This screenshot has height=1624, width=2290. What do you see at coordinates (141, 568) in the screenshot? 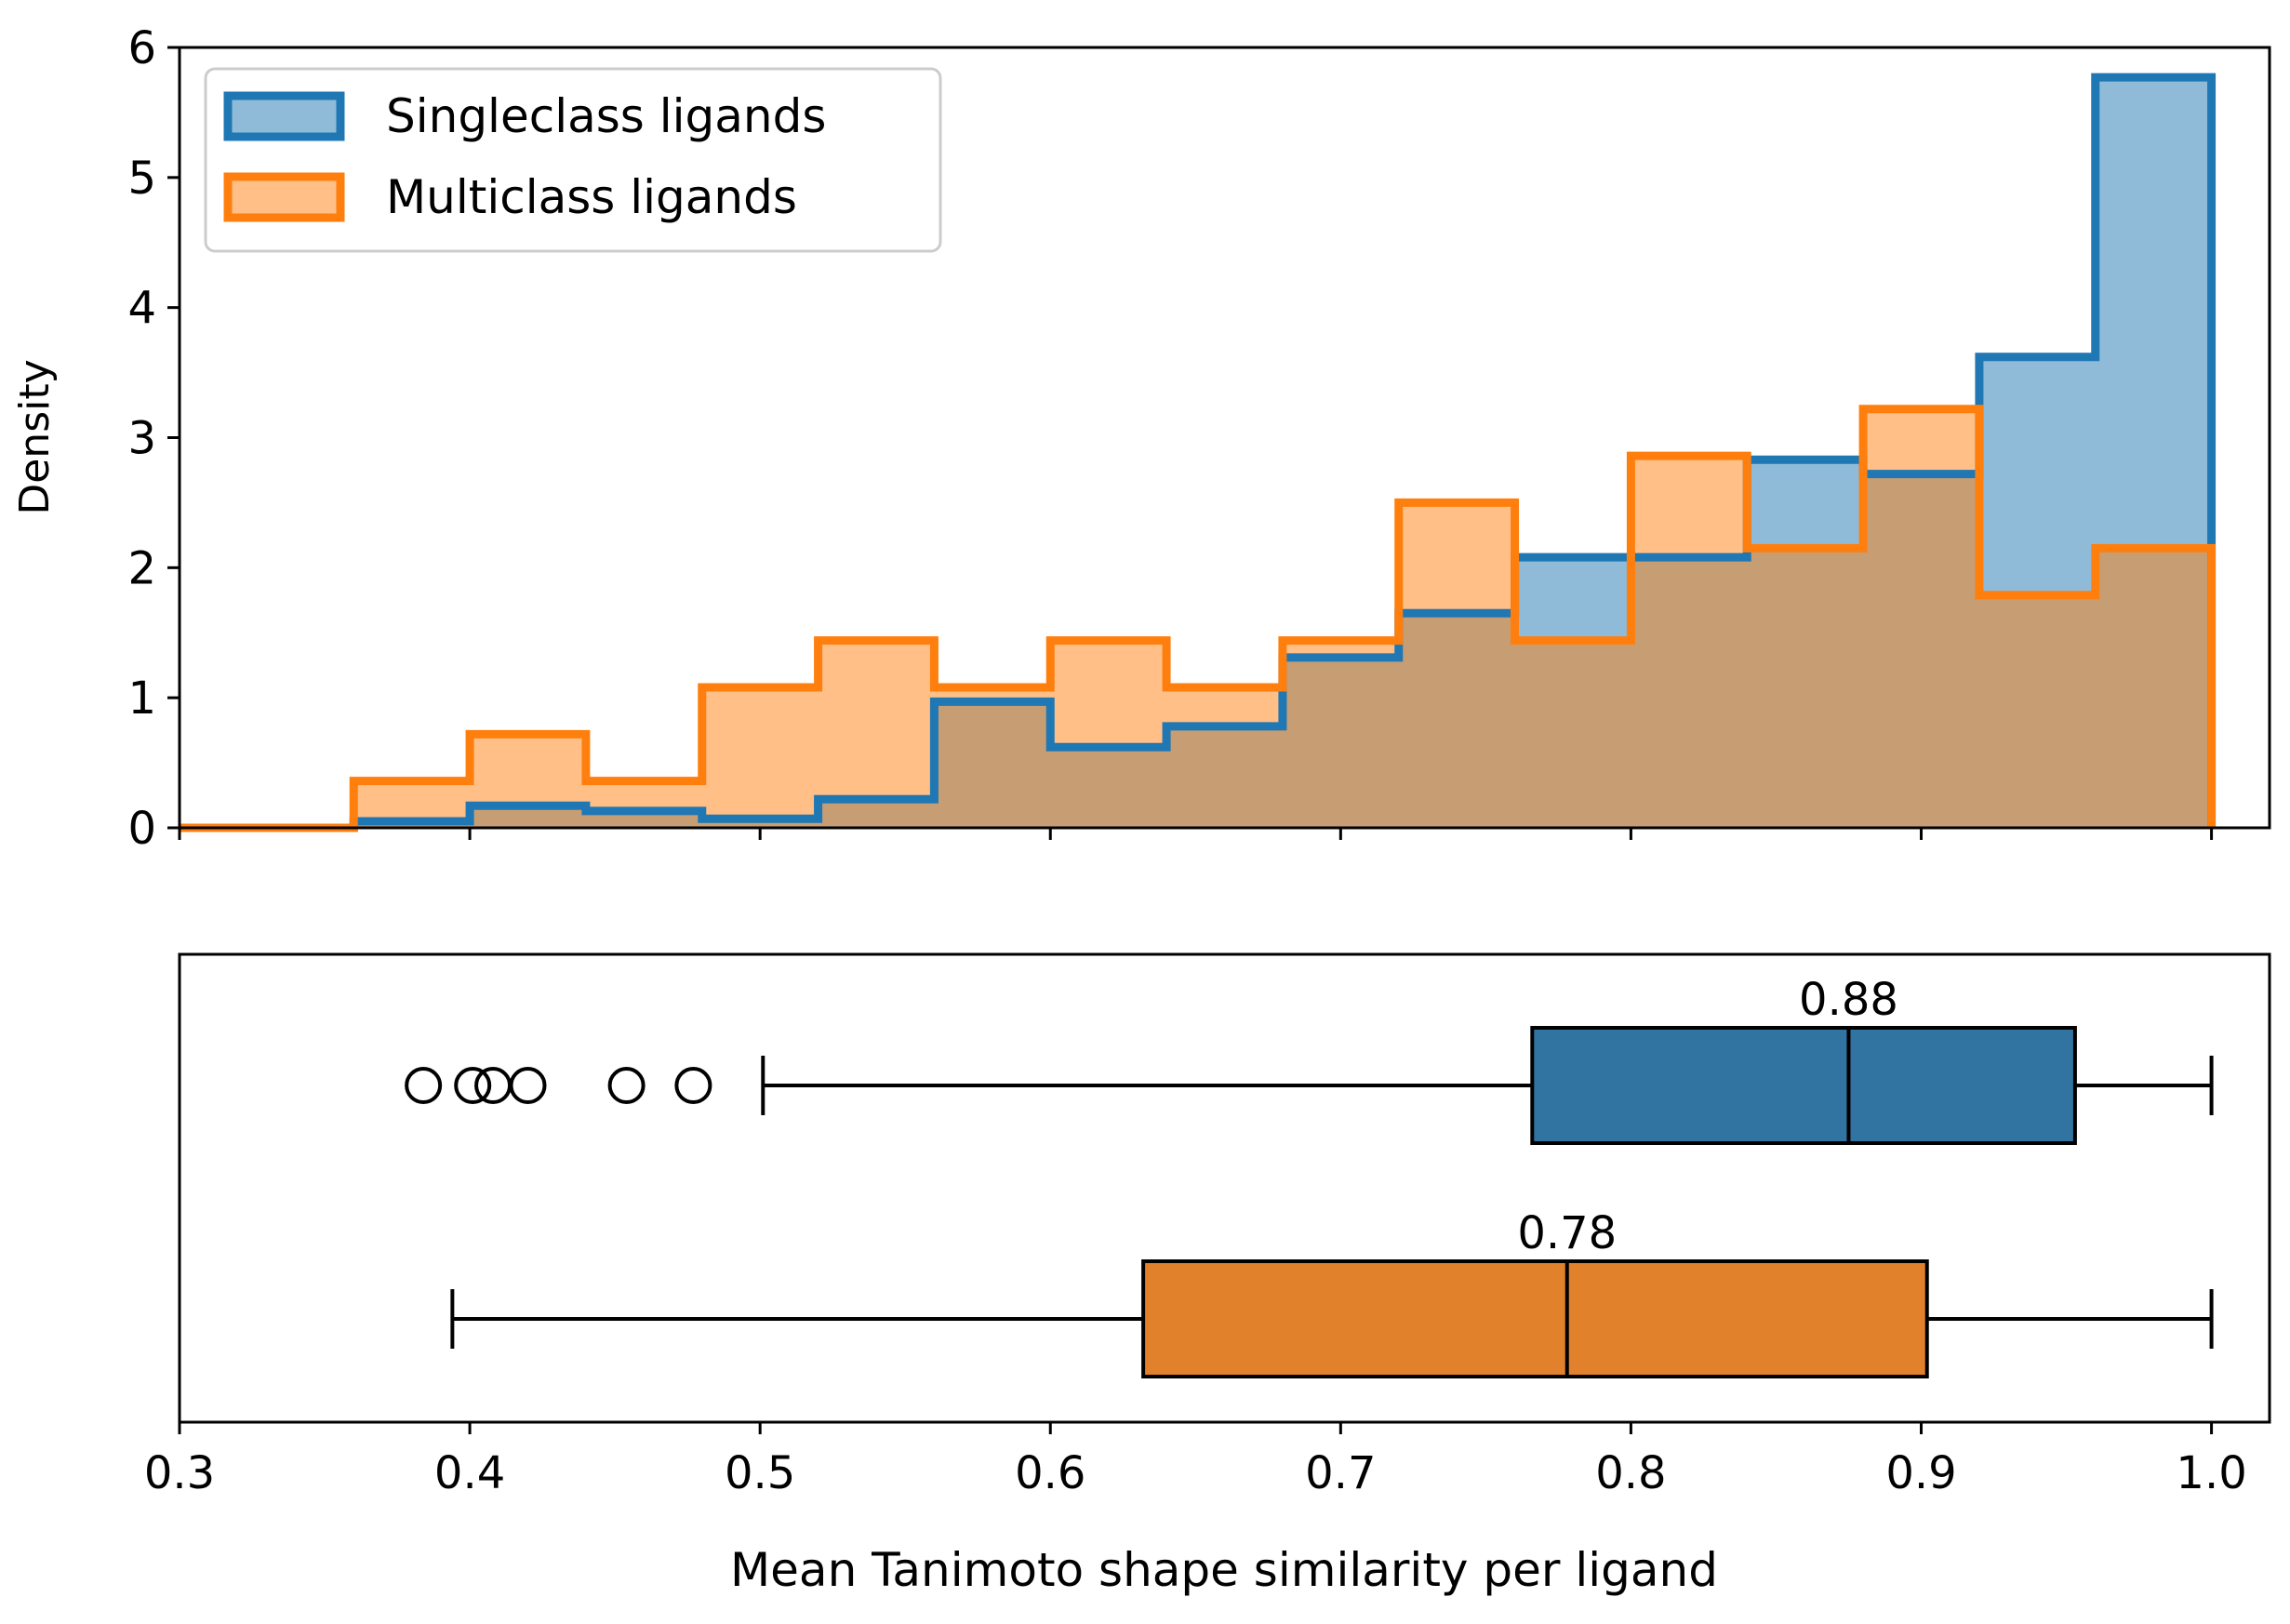
I see `y-tick-label: 2` at bounding box center [141, 568].